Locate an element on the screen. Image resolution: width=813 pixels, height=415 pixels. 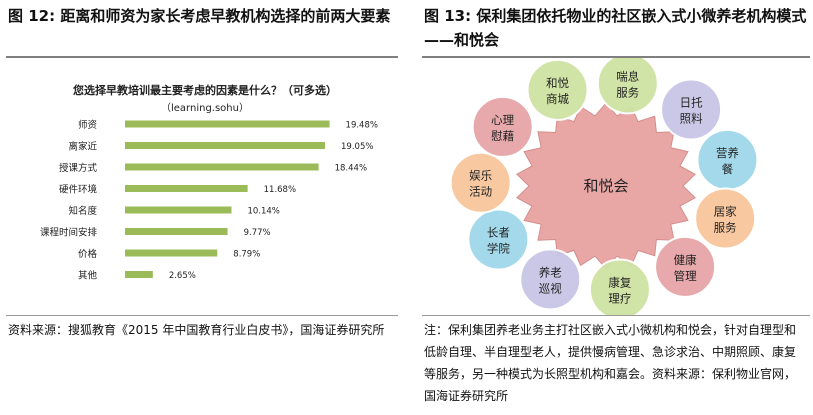
ring-item-label: 和悦 is located at coordinates (557, 83).